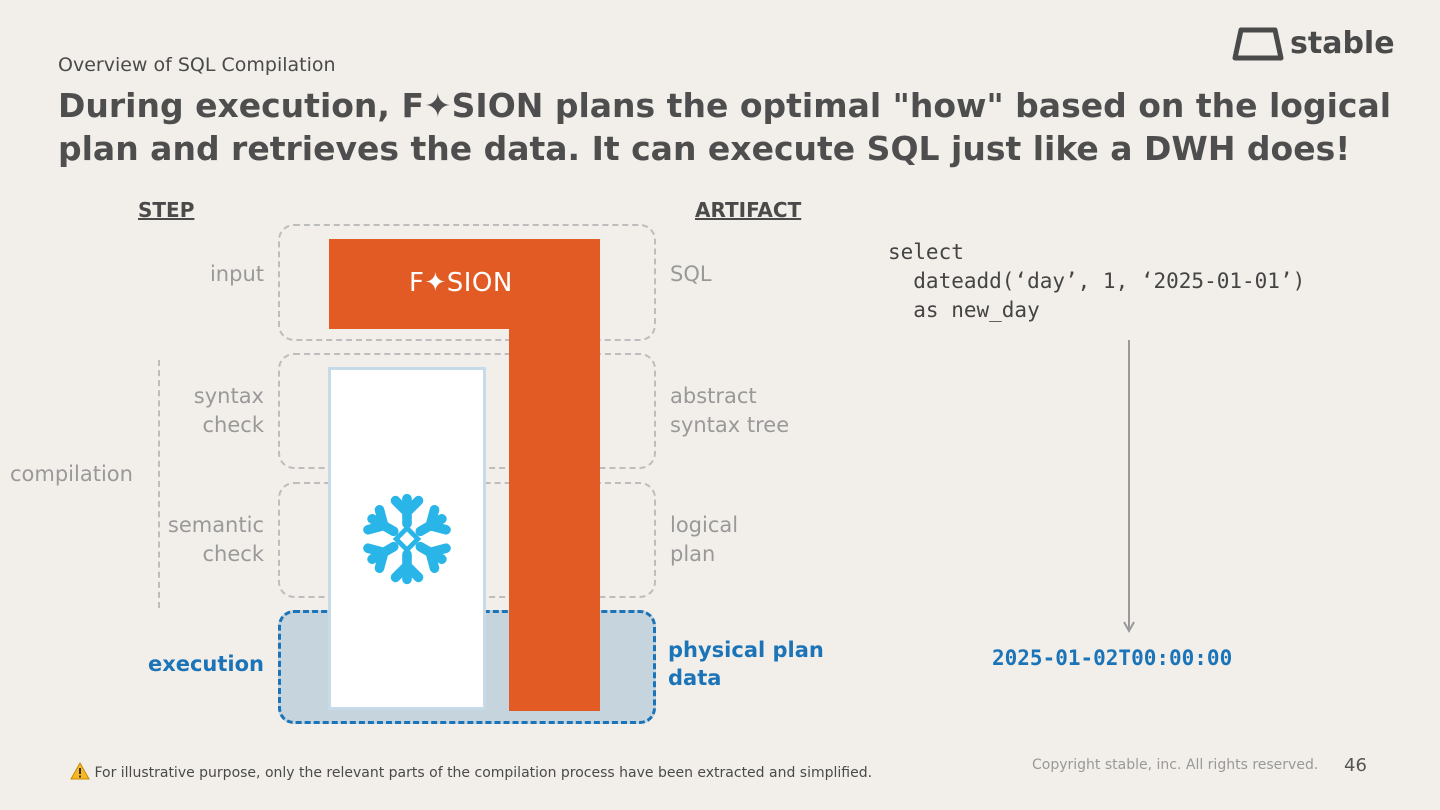 The image size is (1440, 810). I want to click on artifact-sql: SQL, so click(691, 274).